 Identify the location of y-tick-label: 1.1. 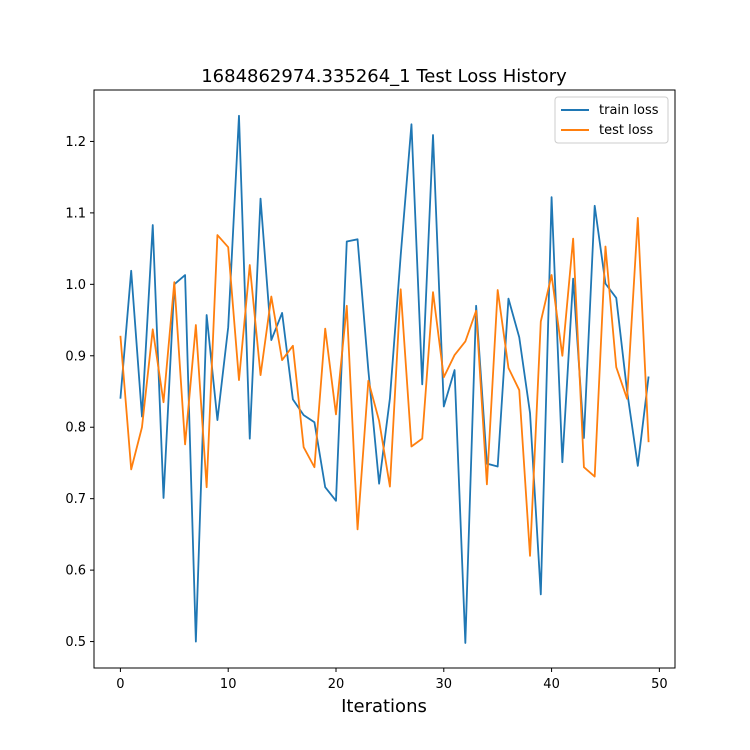
(75, 213).